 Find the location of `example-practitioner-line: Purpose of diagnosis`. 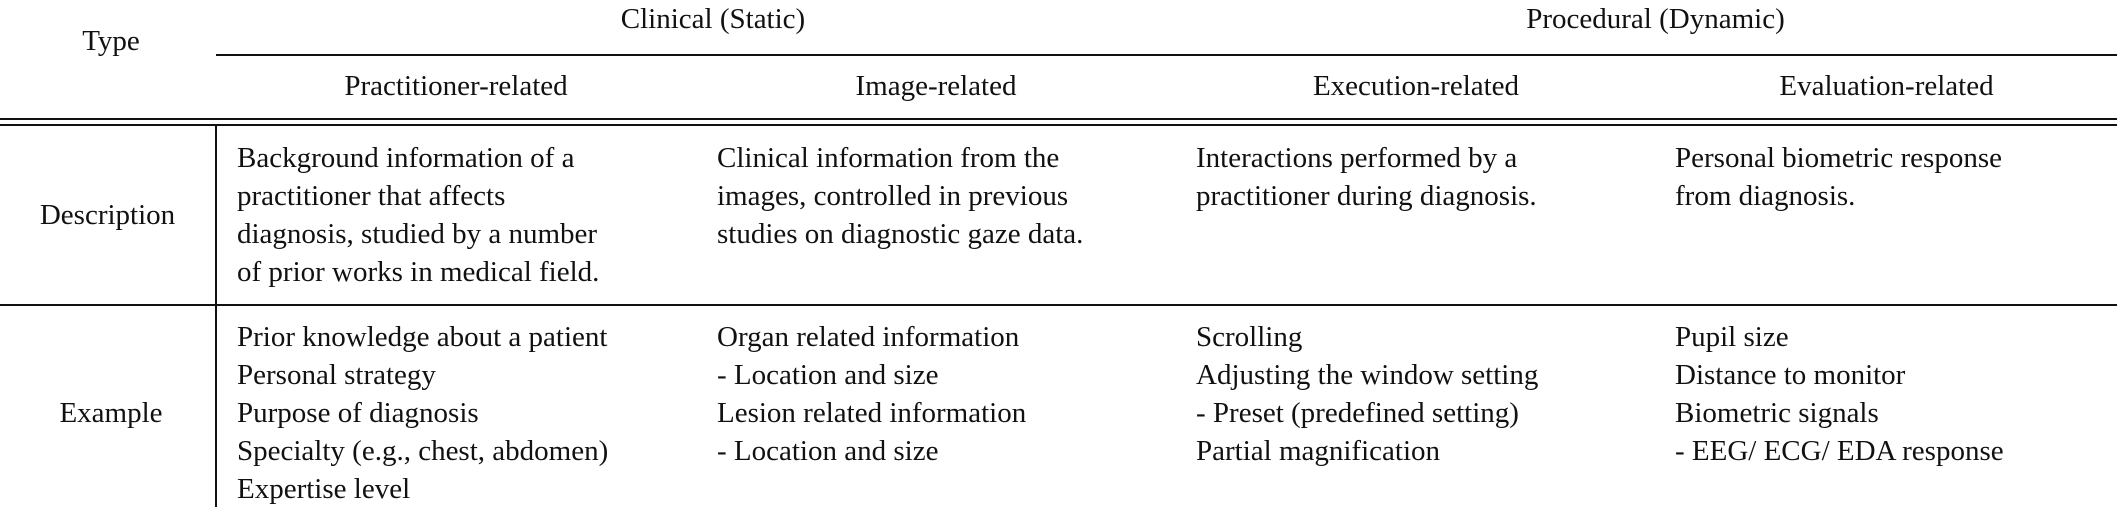

example-practitioner-line: Purpose of diagnosis is located at coordinates (358, 413).